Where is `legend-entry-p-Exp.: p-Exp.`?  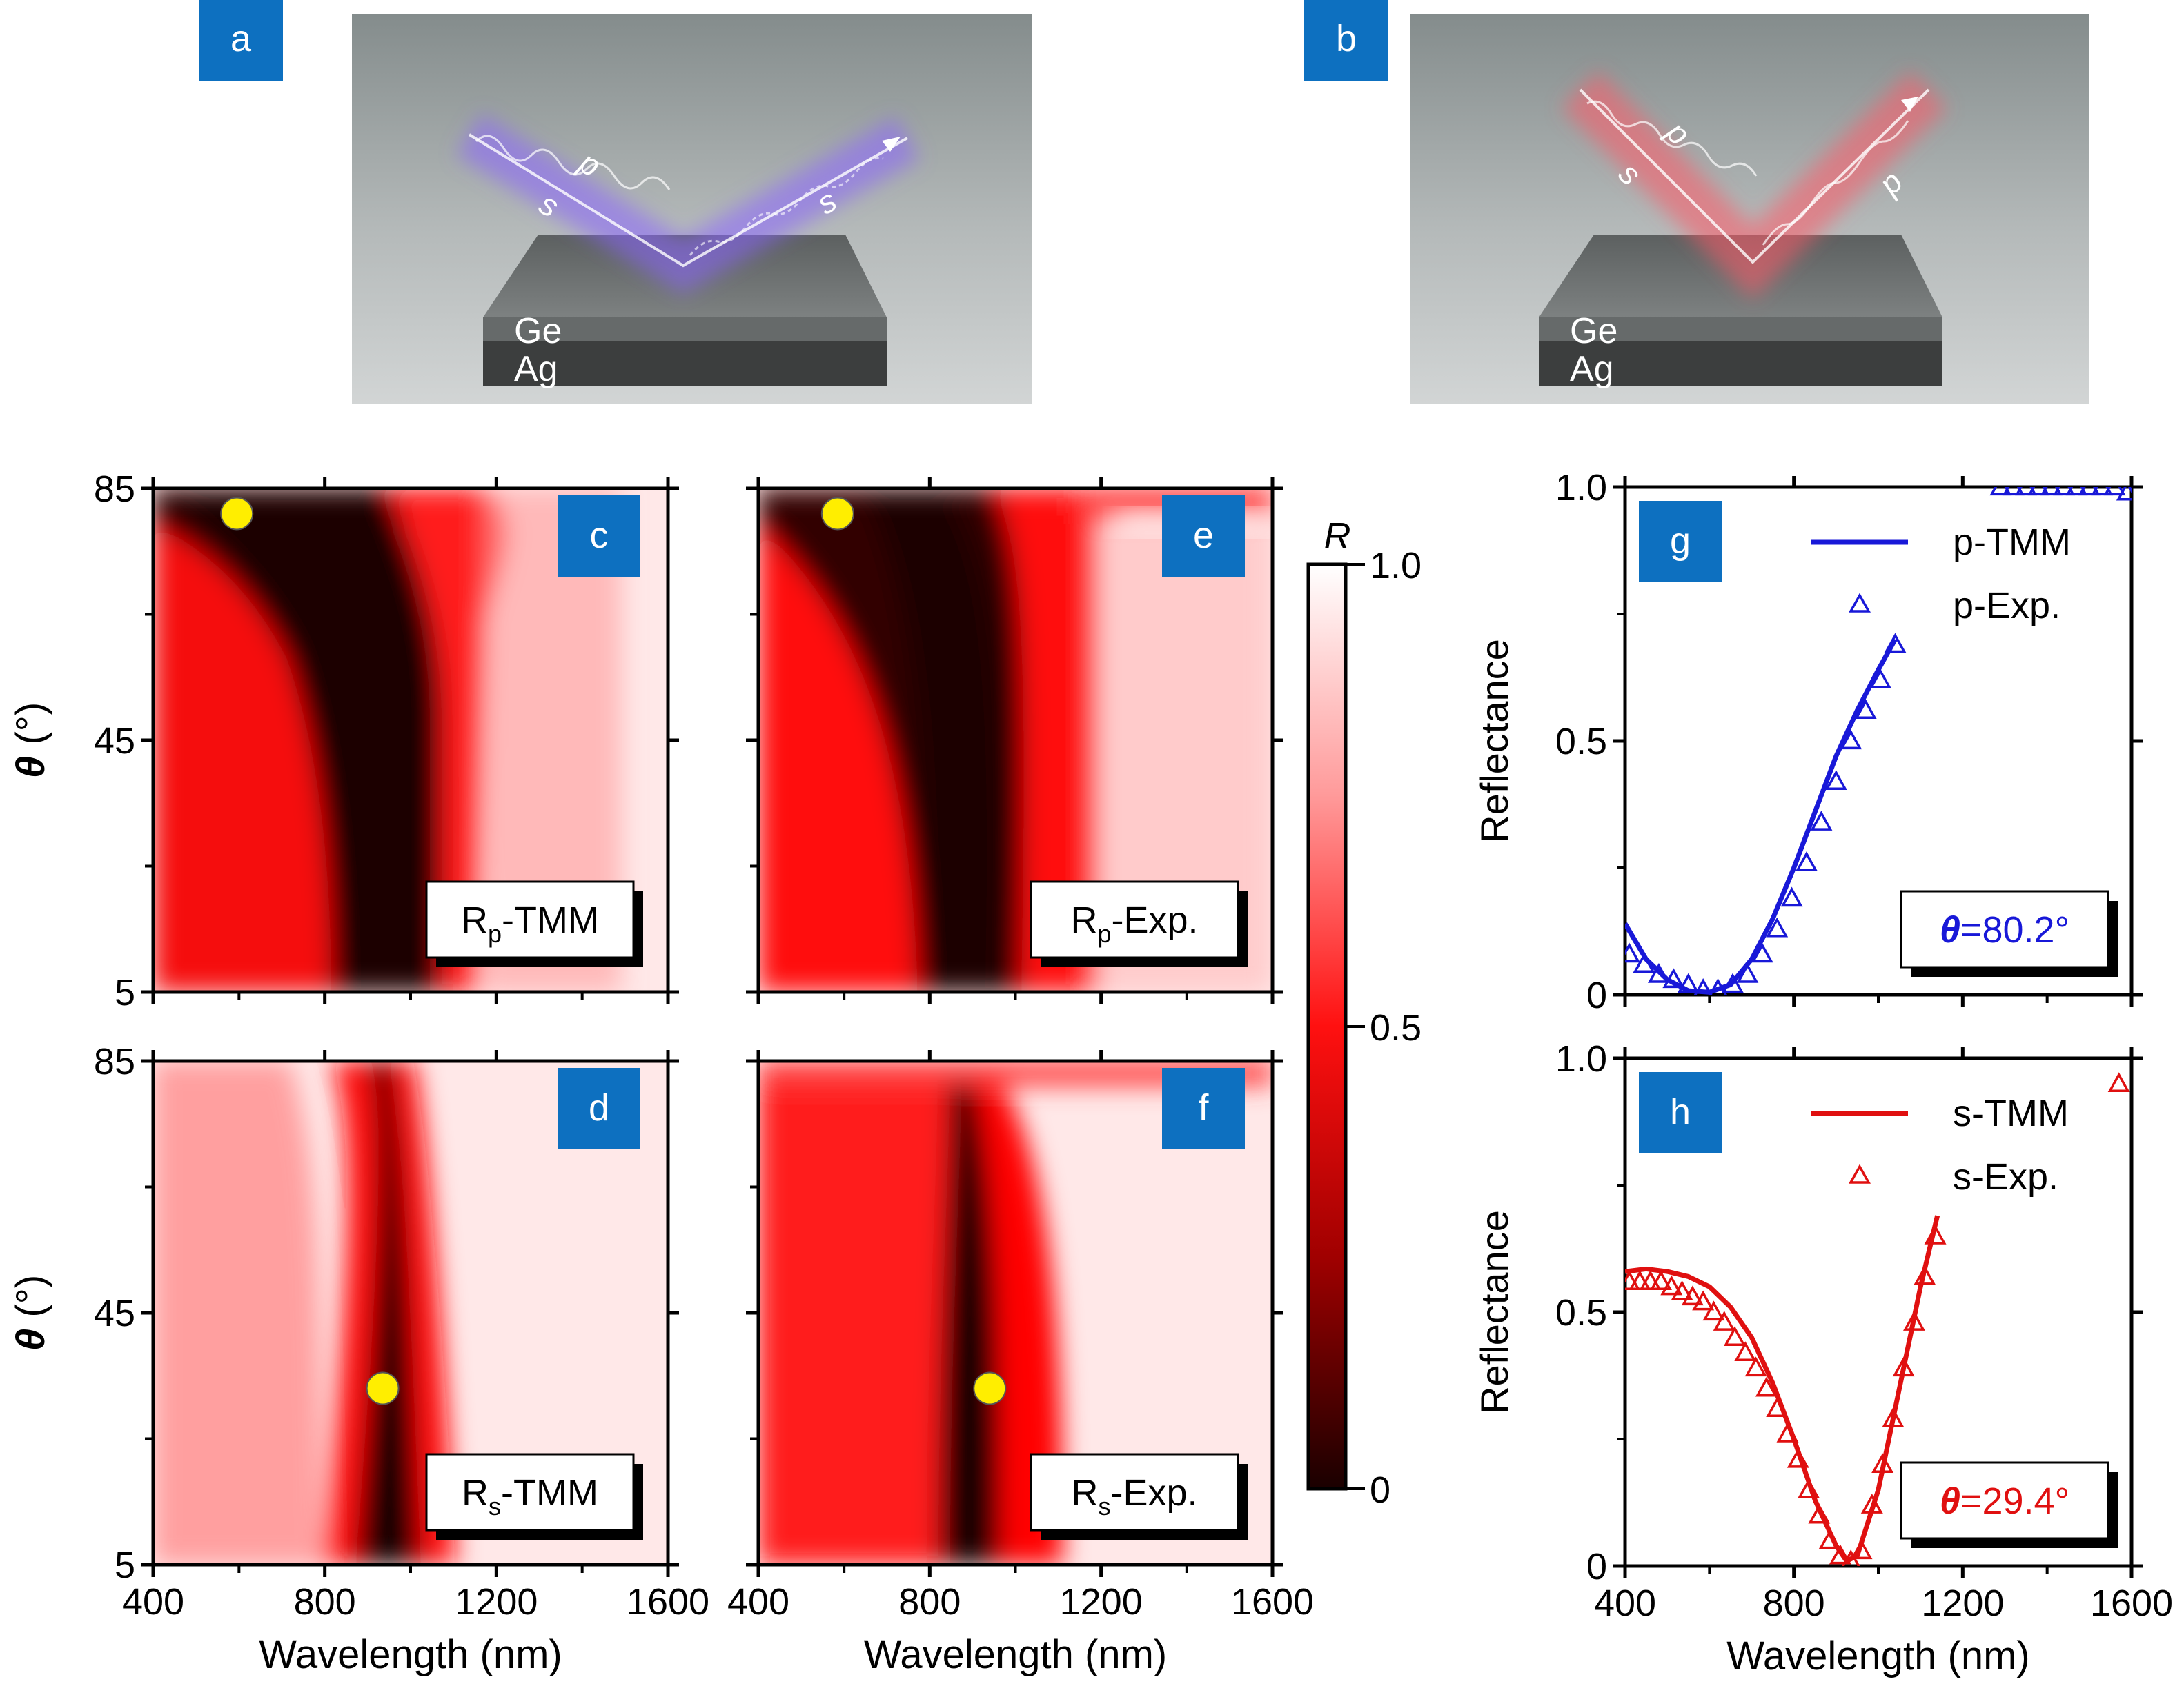
legend-entry-p-Exp.: p-Exp. is located at coordinates (2006, 605).